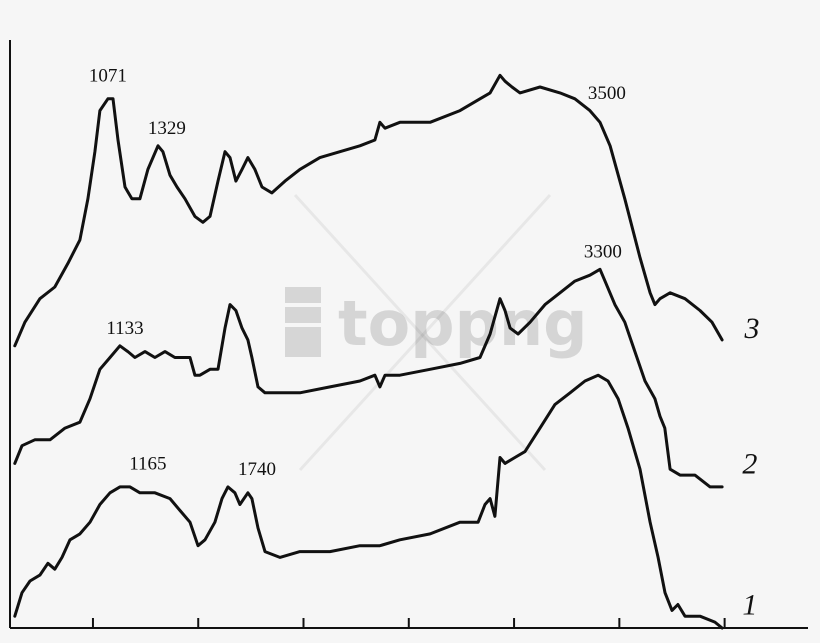 This screenshot has width=820, height=643. What do you see at coordinates (749, 463) in the screenshot?
I see `curve-number-label: 2` at bounding box center [749, 463].